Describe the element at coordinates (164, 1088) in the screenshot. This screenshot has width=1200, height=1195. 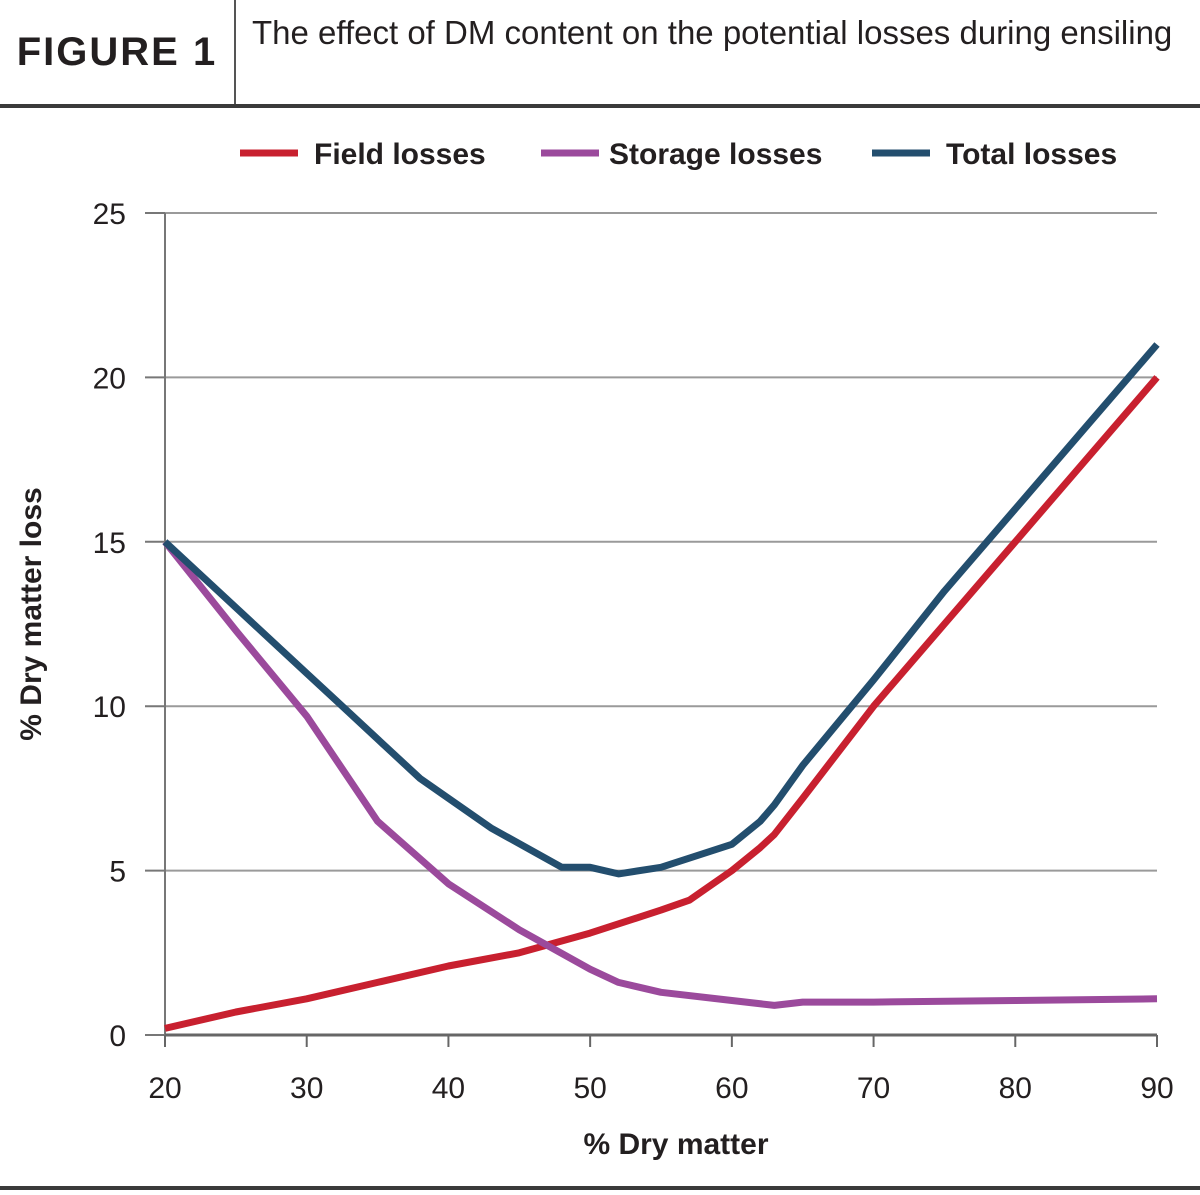
I see `x-tick-label-20: 20` at that location.